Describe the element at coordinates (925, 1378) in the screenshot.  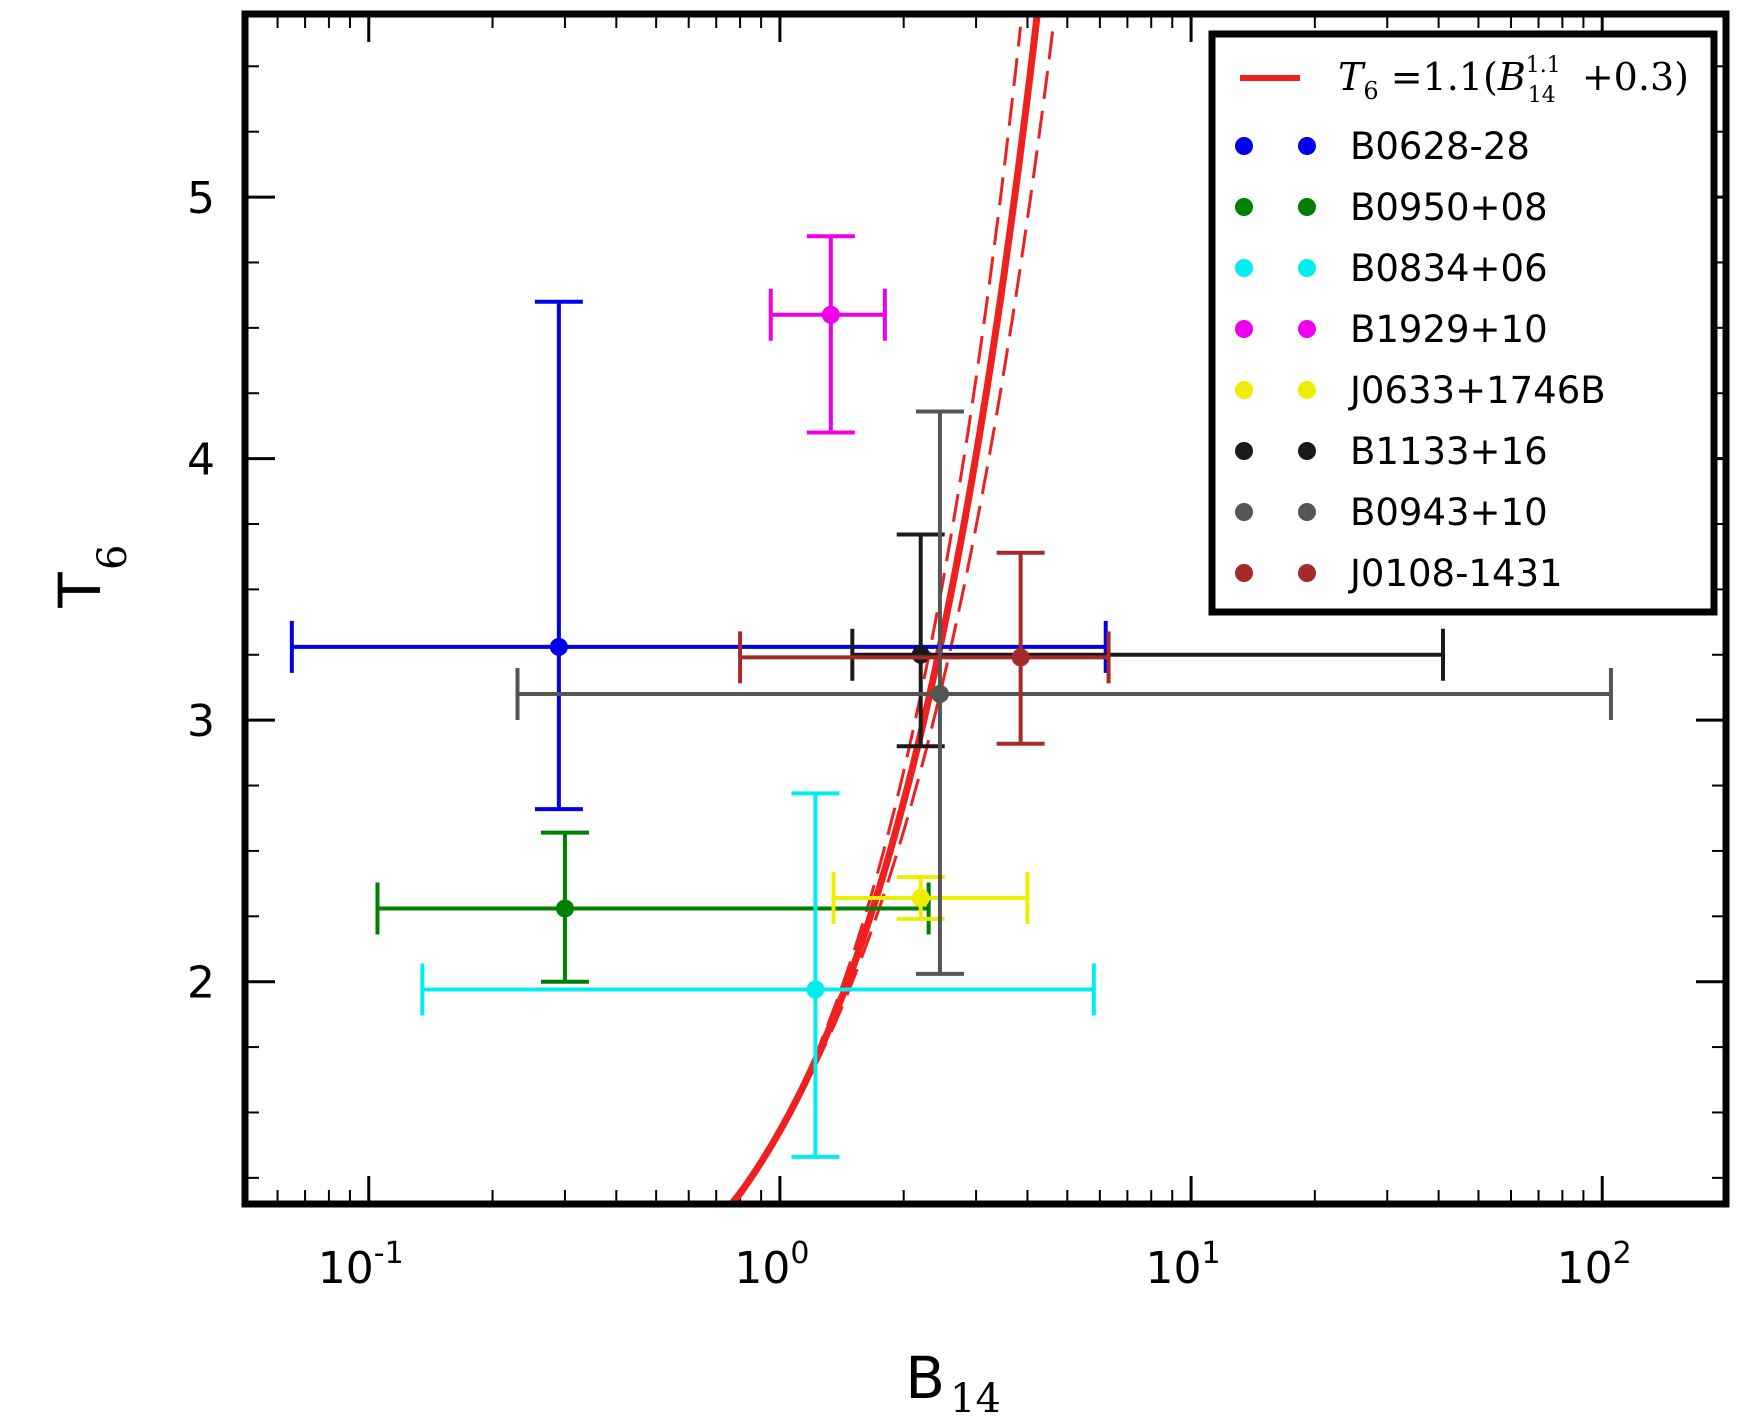
I see `x-axis-label: B` at that location.